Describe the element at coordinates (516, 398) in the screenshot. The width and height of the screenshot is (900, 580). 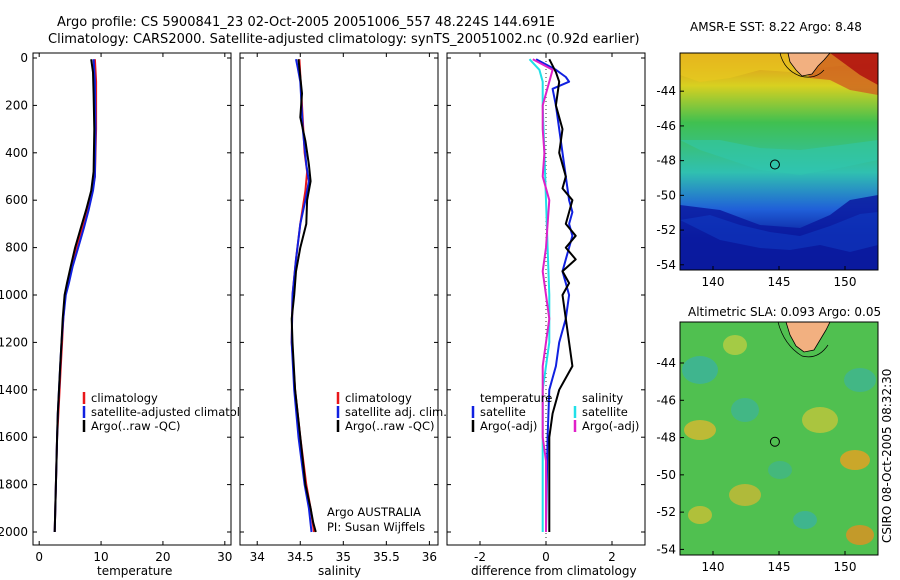
I see `legend-title-temperature: temperature` at that location.